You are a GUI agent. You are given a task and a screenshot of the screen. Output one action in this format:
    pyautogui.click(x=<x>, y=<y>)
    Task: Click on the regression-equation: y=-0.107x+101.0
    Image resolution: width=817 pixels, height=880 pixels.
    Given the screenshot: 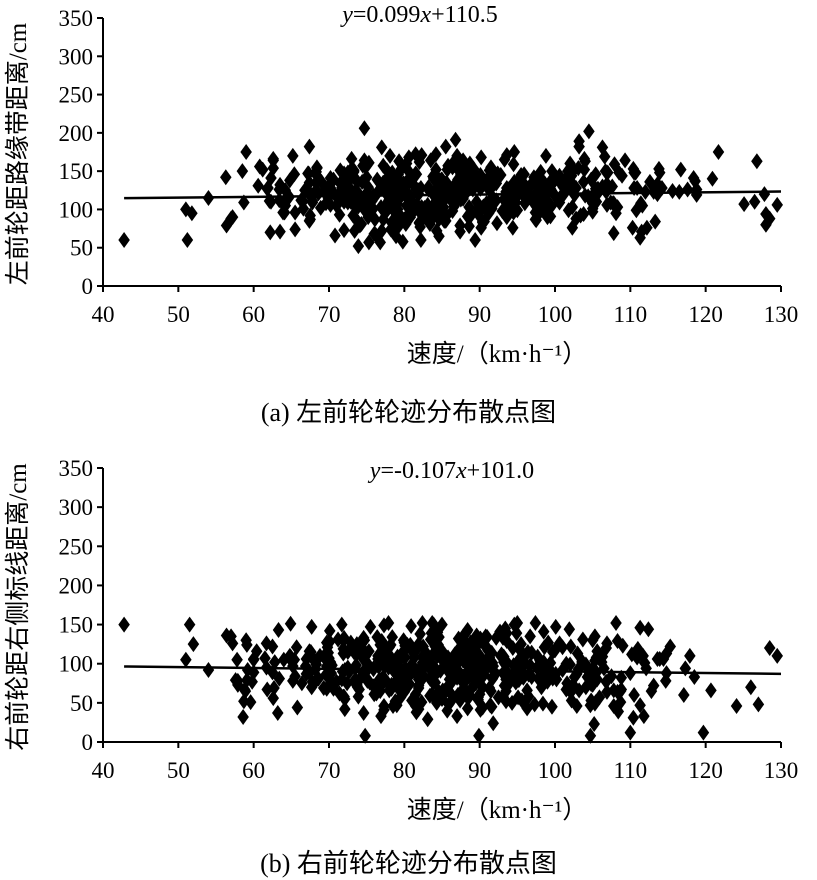 What is the action you would take?
    pyautogui.click(x=451, y=471)
    